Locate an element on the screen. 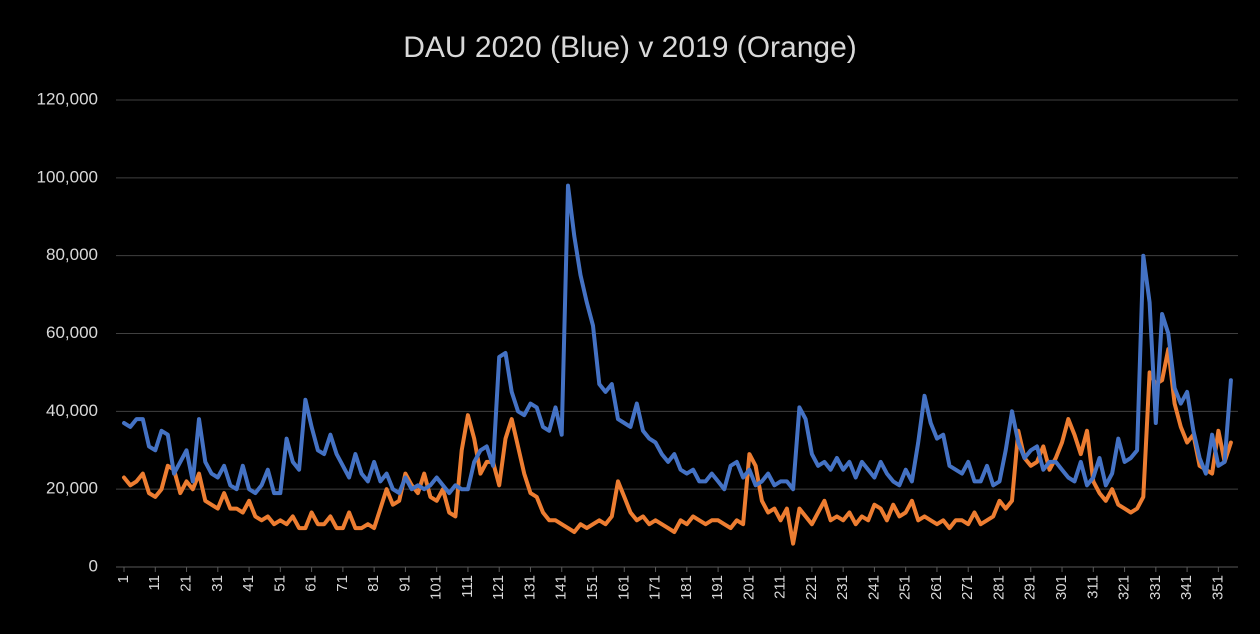 Image resolution: width=1260 pixels, height=634 pixels. y-tick-label: 0 is located at coordinates (93, 565).